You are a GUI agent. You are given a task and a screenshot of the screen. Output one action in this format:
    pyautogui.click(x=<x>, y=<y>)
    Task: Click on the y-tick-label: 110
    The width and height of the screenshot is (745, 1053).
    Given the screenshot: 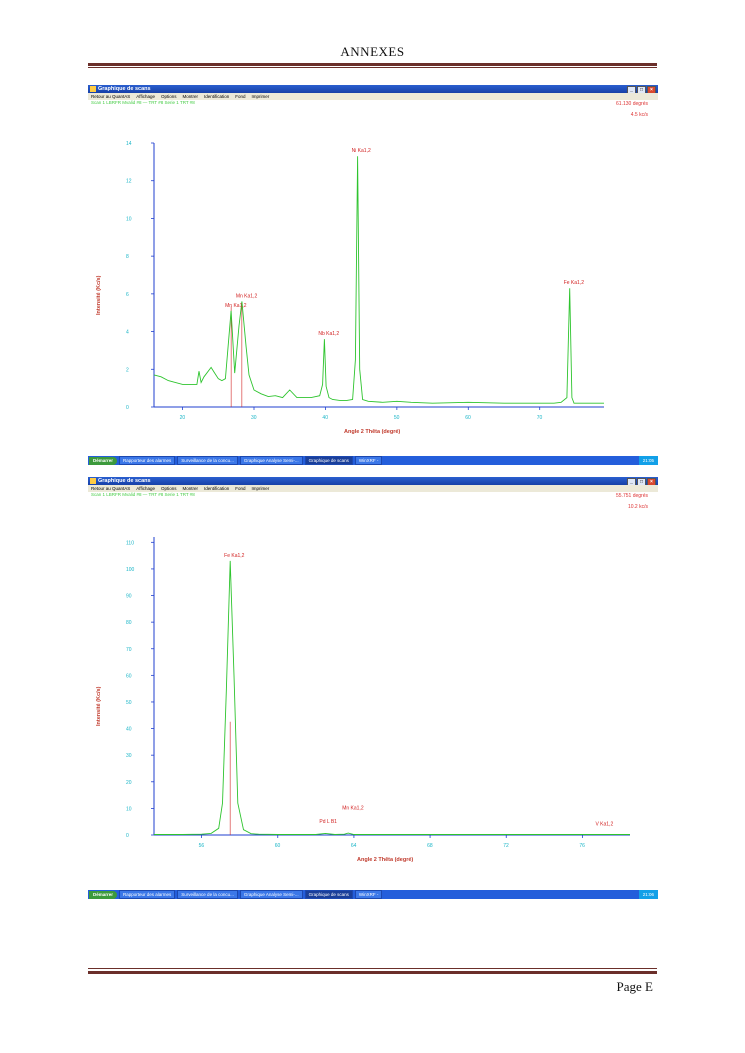 What is the action you would take?
    pyautogui.click(x=130, y=543)
    